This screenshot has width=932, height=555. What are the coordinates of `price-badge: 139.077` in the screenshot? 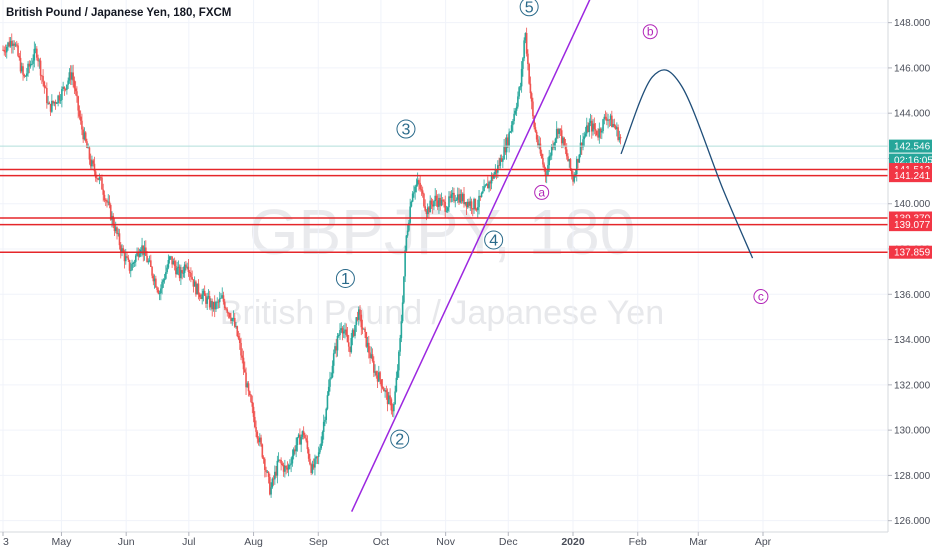 It's located at (910, 225).